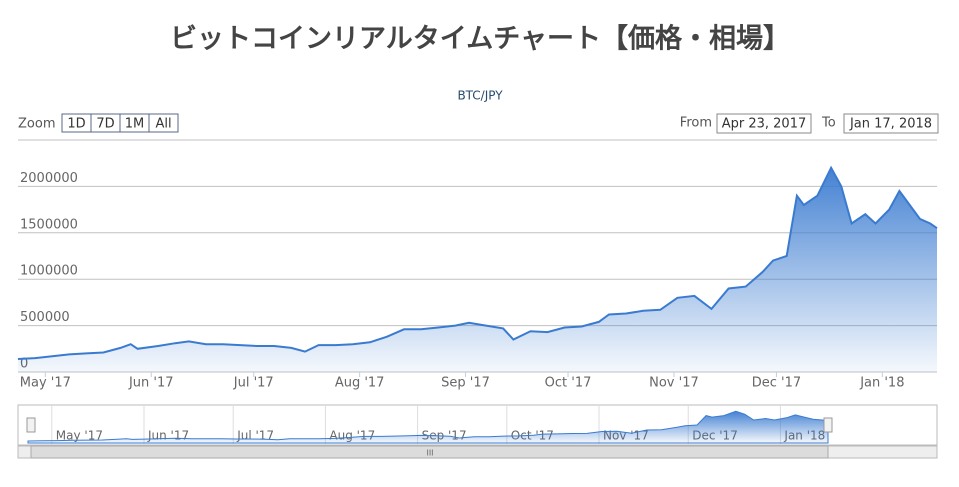  Describe the element at coordinates (480, 39) in the screenshot. I see `chart-title: ビットコインリアルタイムチャート【価格・相場】` at that location.